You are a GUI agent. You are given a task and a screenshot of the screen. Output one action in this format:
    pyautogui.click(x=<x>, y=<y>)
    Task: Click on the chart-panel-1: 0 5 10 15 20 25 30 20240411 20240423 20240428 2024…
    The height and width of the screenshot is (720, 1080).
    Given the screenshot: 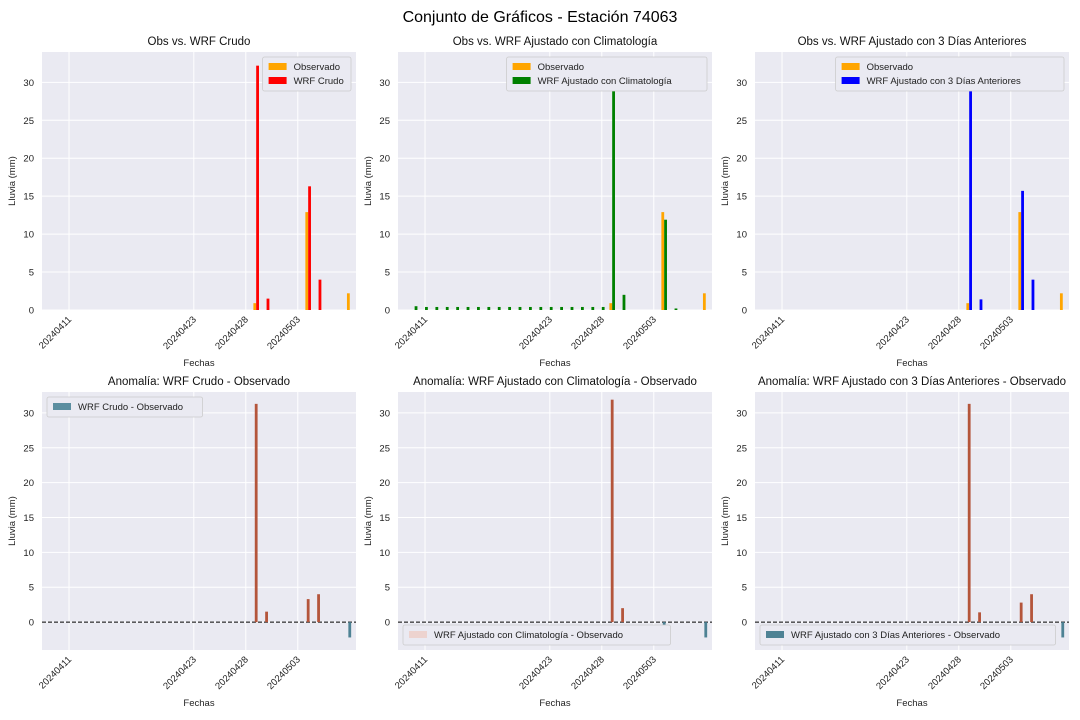 What is the action you would take?
    pyautogui.click(x=181, y=202)
    